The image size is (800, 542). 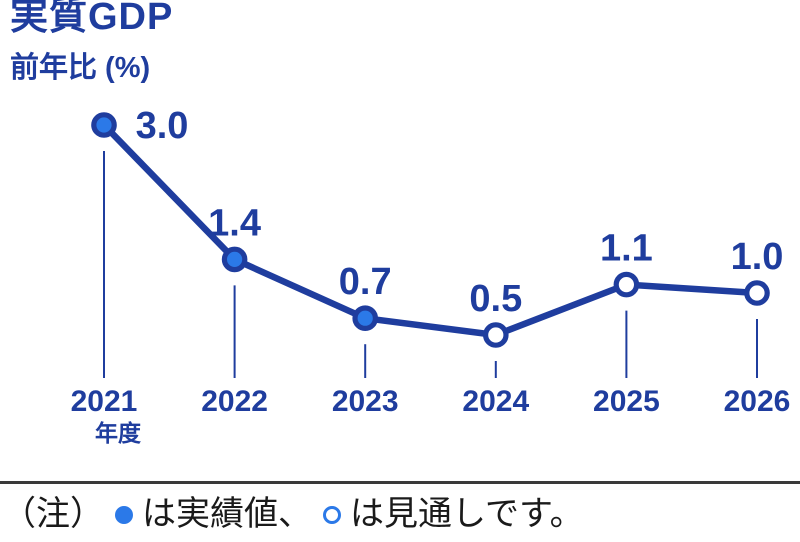 I want to click on note-prefix: （注）, so click(x=53, y=514).